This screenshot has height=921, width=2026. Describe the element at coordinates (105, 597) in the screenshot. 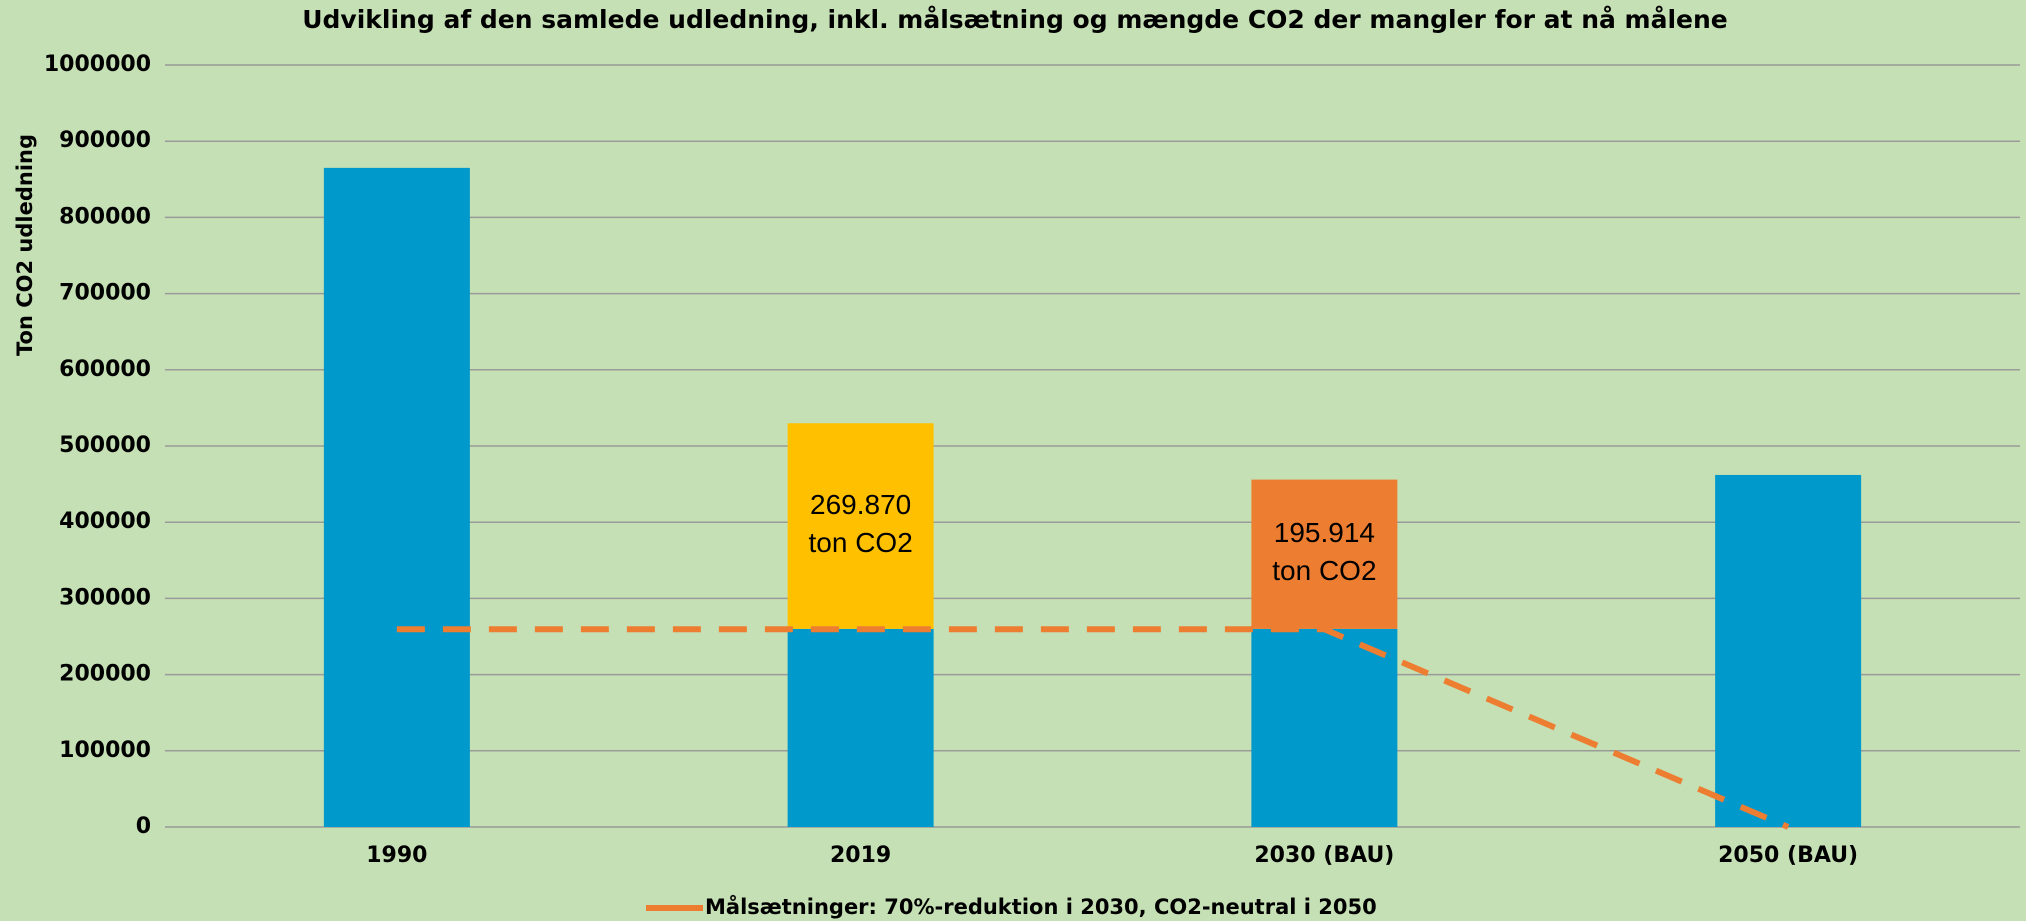

I see `y-tick-label: 300000` at that location.